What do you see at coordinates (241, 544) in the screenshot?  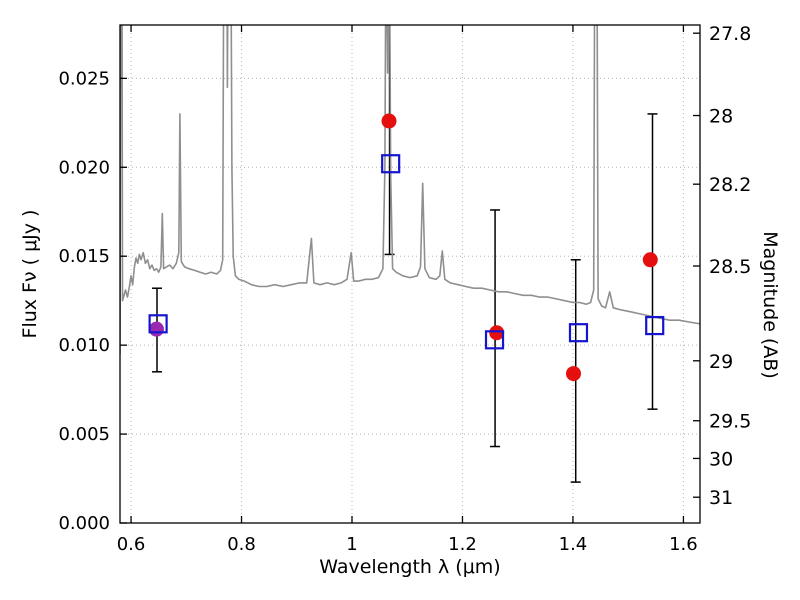 I see `x-tick-label: 0.8` at bounding box center [241, 544].